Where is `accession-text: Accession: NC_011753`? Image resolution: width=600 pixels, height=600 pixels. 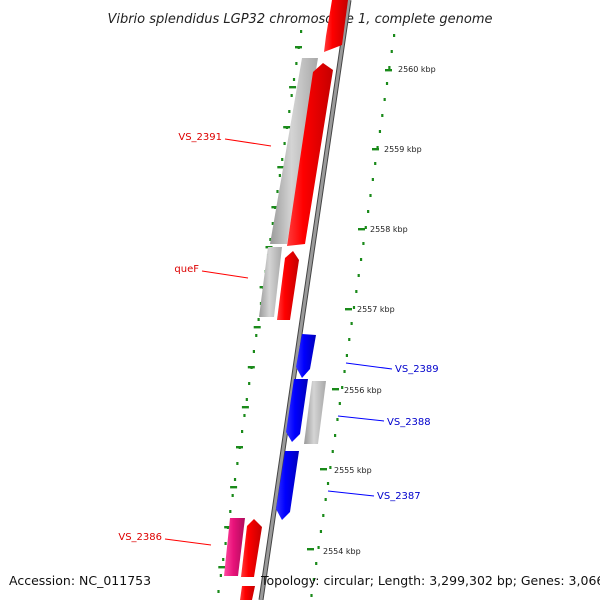
accession-text: Accession: NC_011753 is located at coordinates (80, 580).